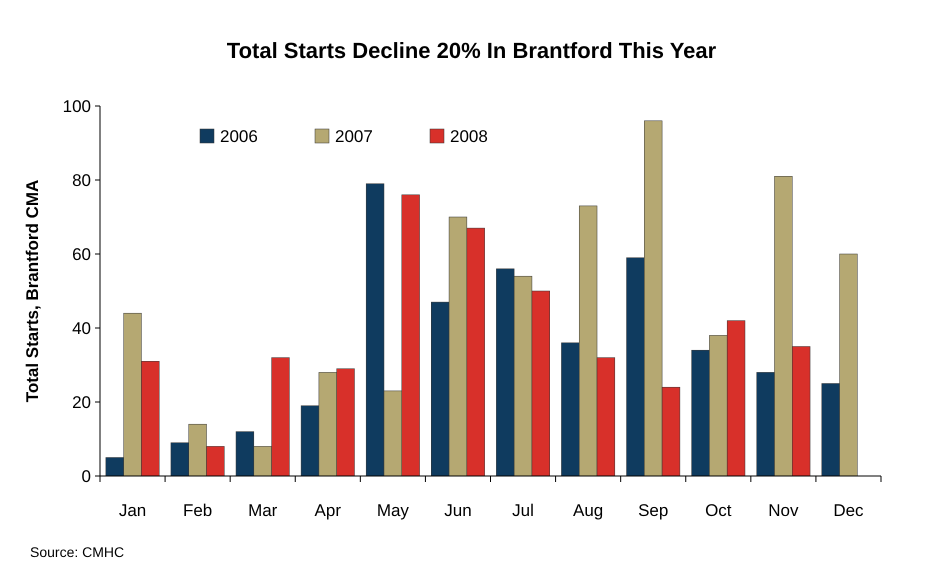  I want to click on legend-label: 2008, so click(469, 136).